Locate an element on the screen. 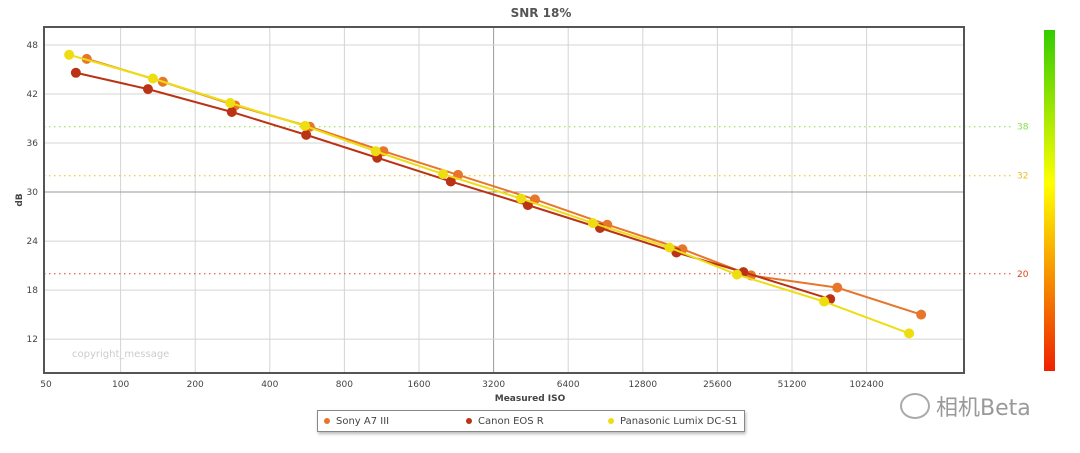 This screenshot has height=453, width=1080. x-tick-label: 6400 is located at coordinates (568, 385).